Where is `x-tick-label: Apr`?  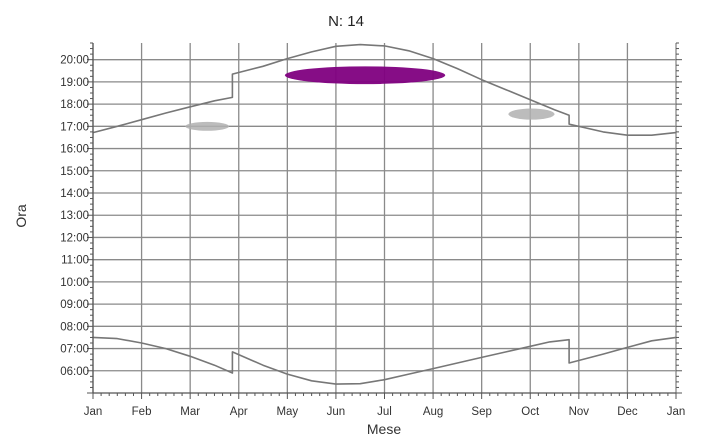
x-tick-label: Apr is located at coordinates (239, 412).